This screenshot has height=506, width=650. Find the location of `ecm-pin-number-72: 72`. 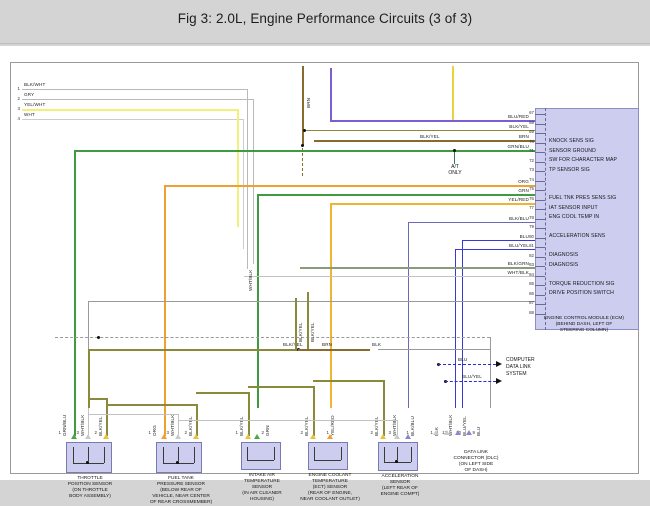

ecm-pin-number-72: 72 is located at coordinates (531, 160).